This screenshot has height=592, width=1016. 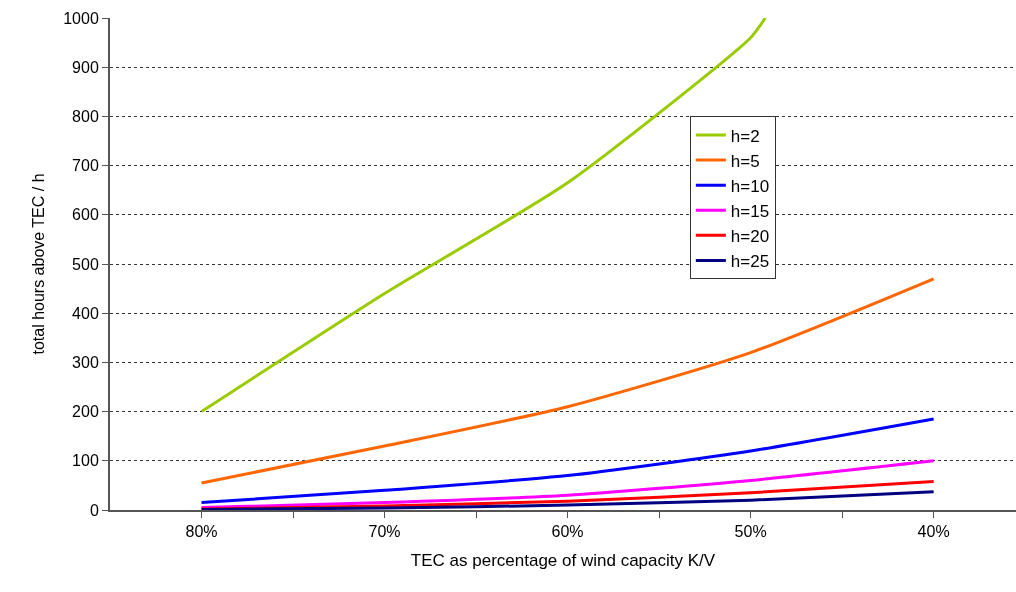 I want to click on y-tick-label: 1000, so click(x=81, y=18).